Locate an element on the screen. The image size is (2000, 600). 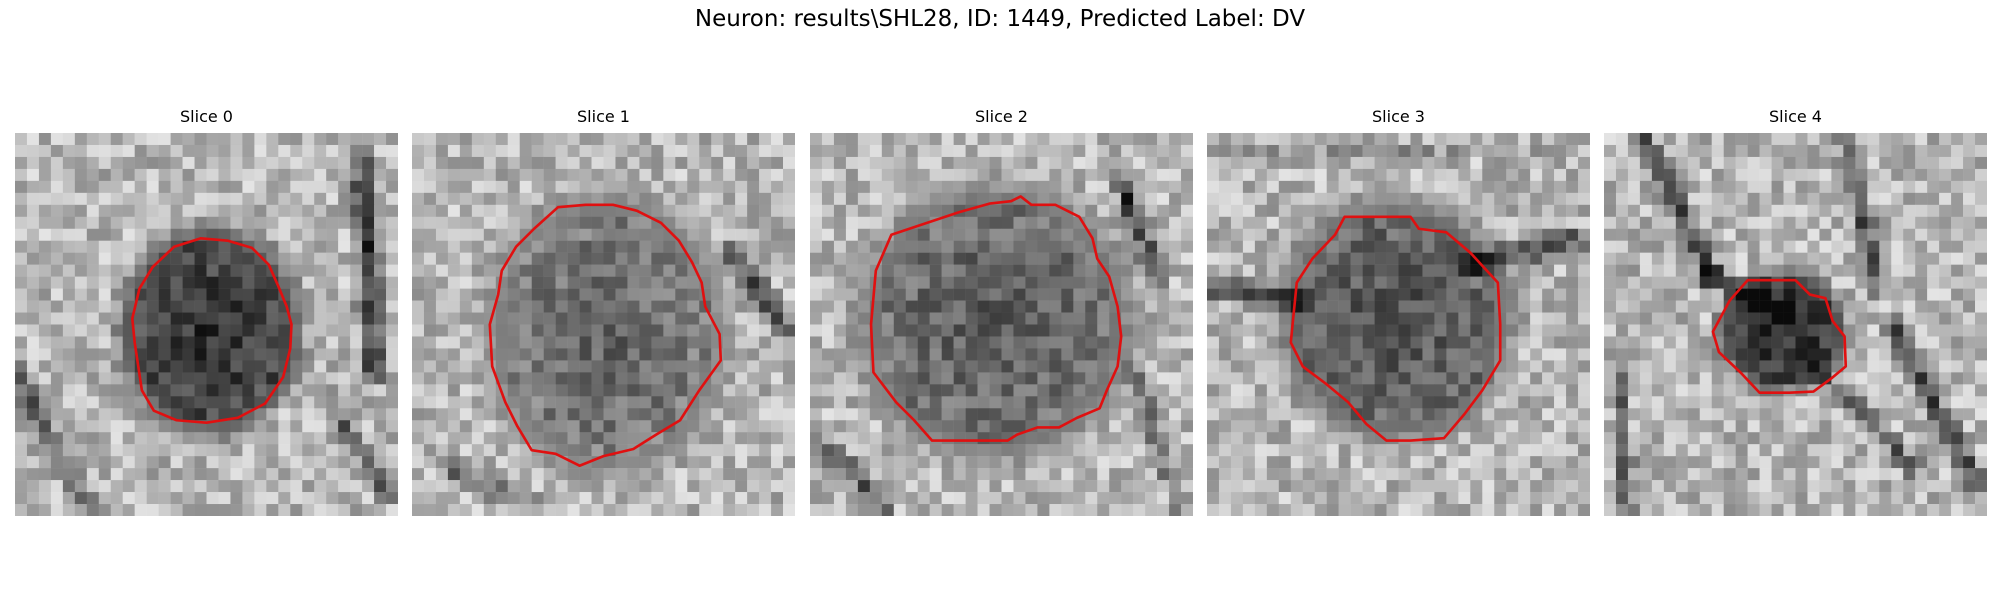
slice-title: Slice 0 is located at coordinates (206, 116).